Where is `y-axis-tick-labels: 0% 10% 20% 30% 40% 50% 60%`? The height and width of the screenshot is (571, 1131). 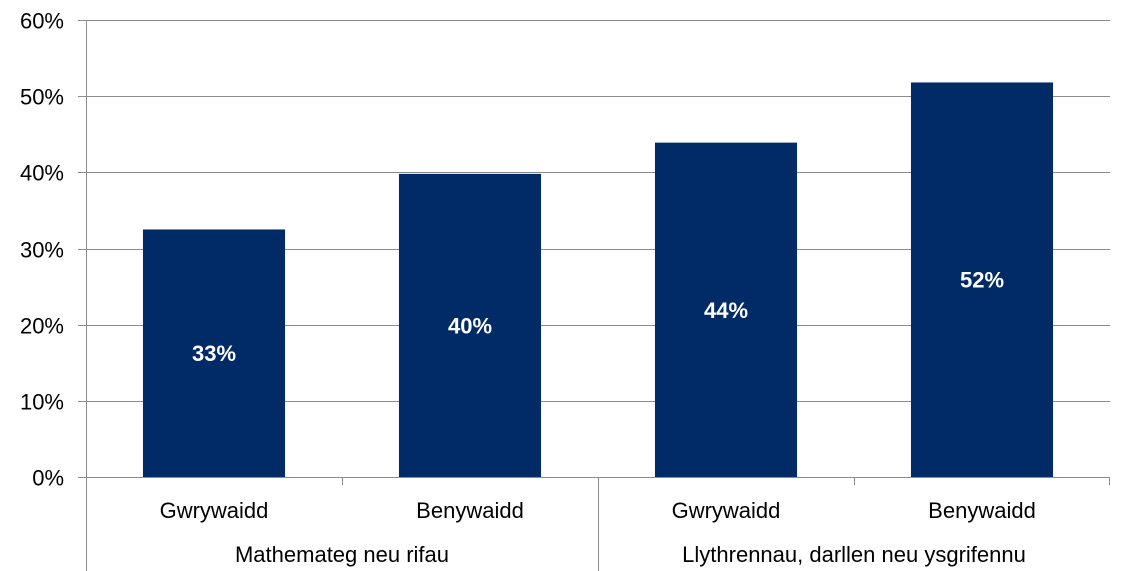
y-axis-tick-labels: 0% 10% 20% 30% 40% 50% 60% is located at coordinates (42, 250).